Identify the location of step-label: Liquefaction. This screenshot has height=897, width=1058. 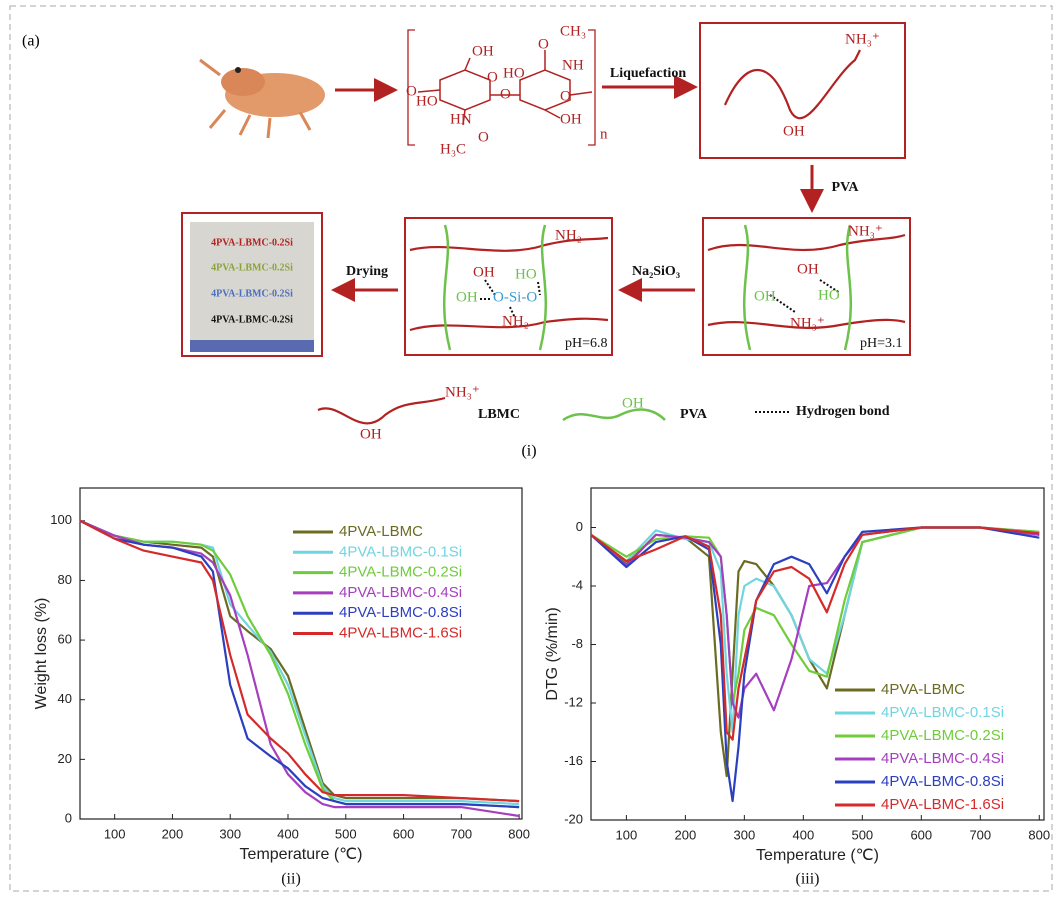
(648, 73).